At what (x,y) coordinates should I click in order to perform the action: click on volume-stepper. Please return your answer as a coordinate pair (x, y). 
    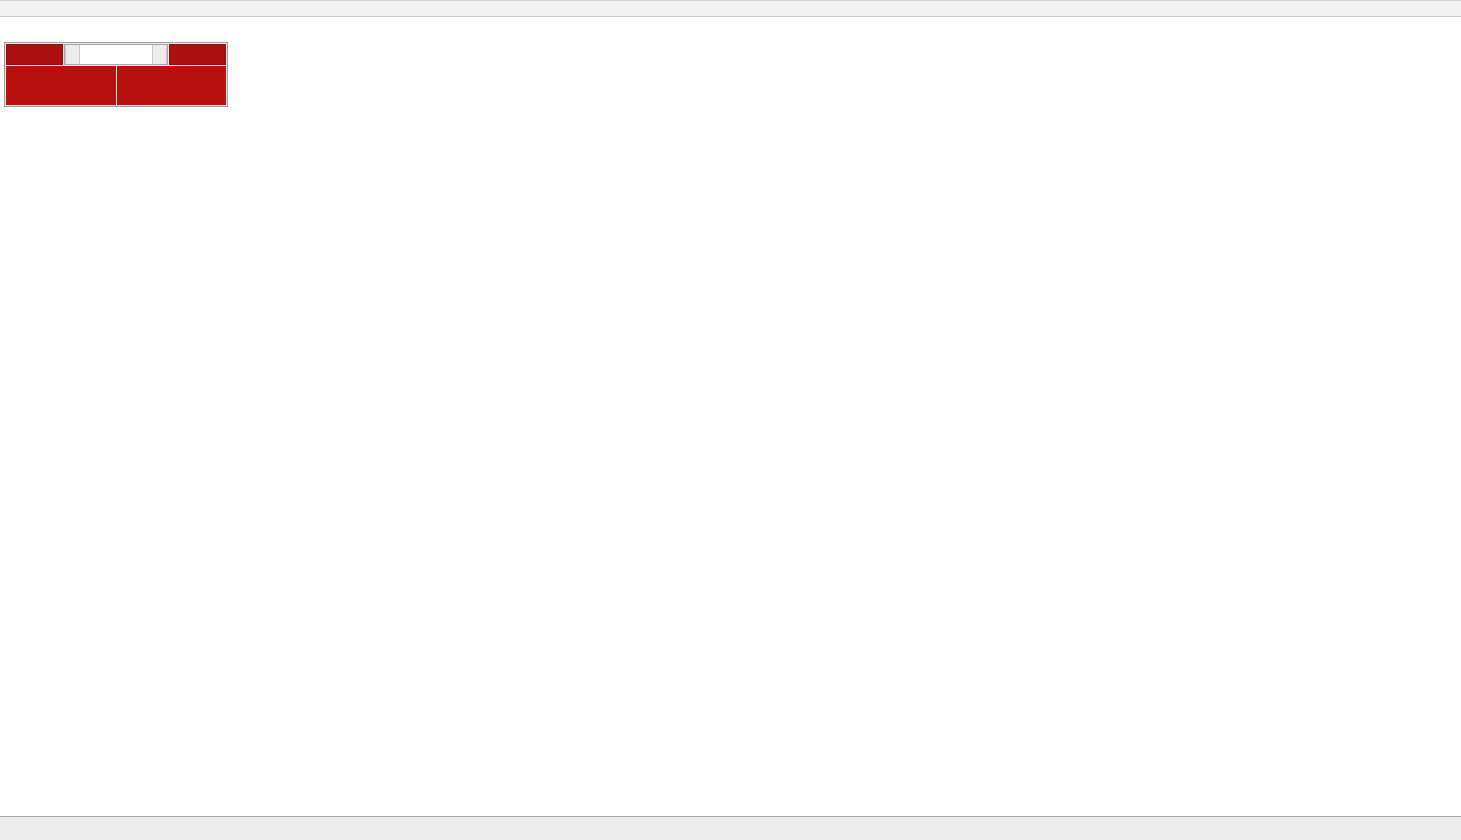
    Looking at the image, I should click on (116, 54).